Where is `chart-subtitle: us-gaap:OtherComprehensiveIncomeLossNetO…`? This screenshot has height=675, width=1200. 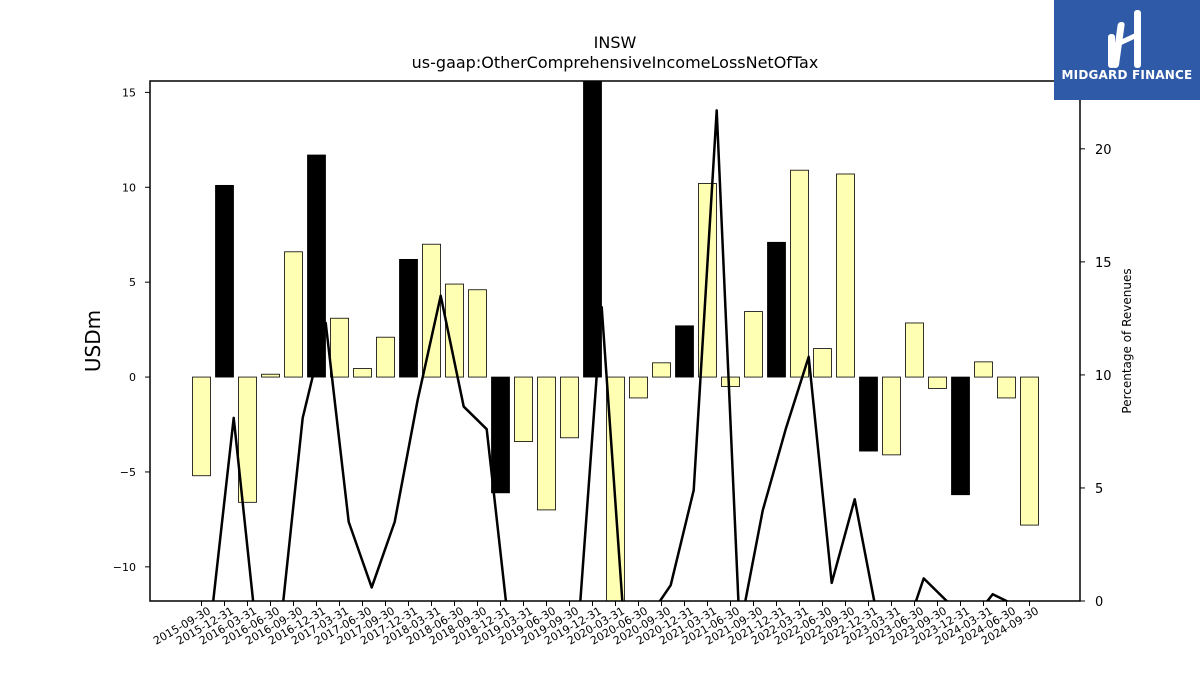 chart-subtitle: us-gaap:OtherComprehensiveIncomeLossNetO… is located at coordinates (615, 62).